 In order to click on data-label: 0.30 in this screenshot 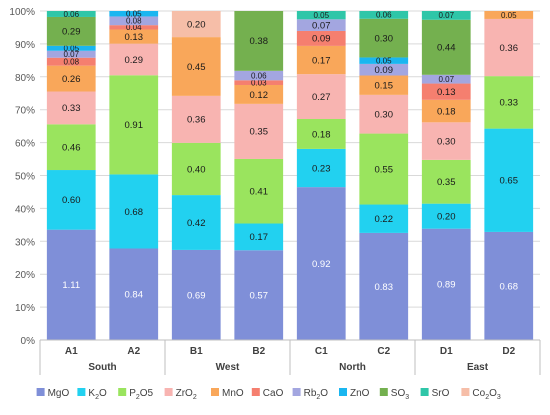, I will do `click(446, 141)`.